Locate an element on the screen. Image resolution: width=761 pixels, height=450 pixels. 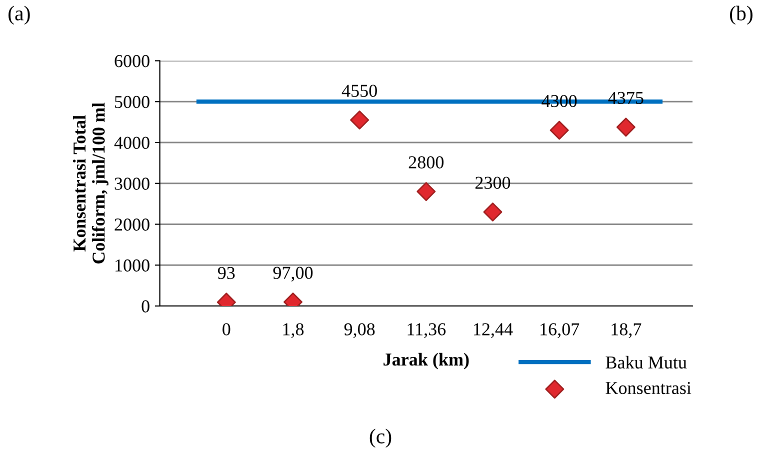
data-label: 2300 is located at coordinates (492, 182).